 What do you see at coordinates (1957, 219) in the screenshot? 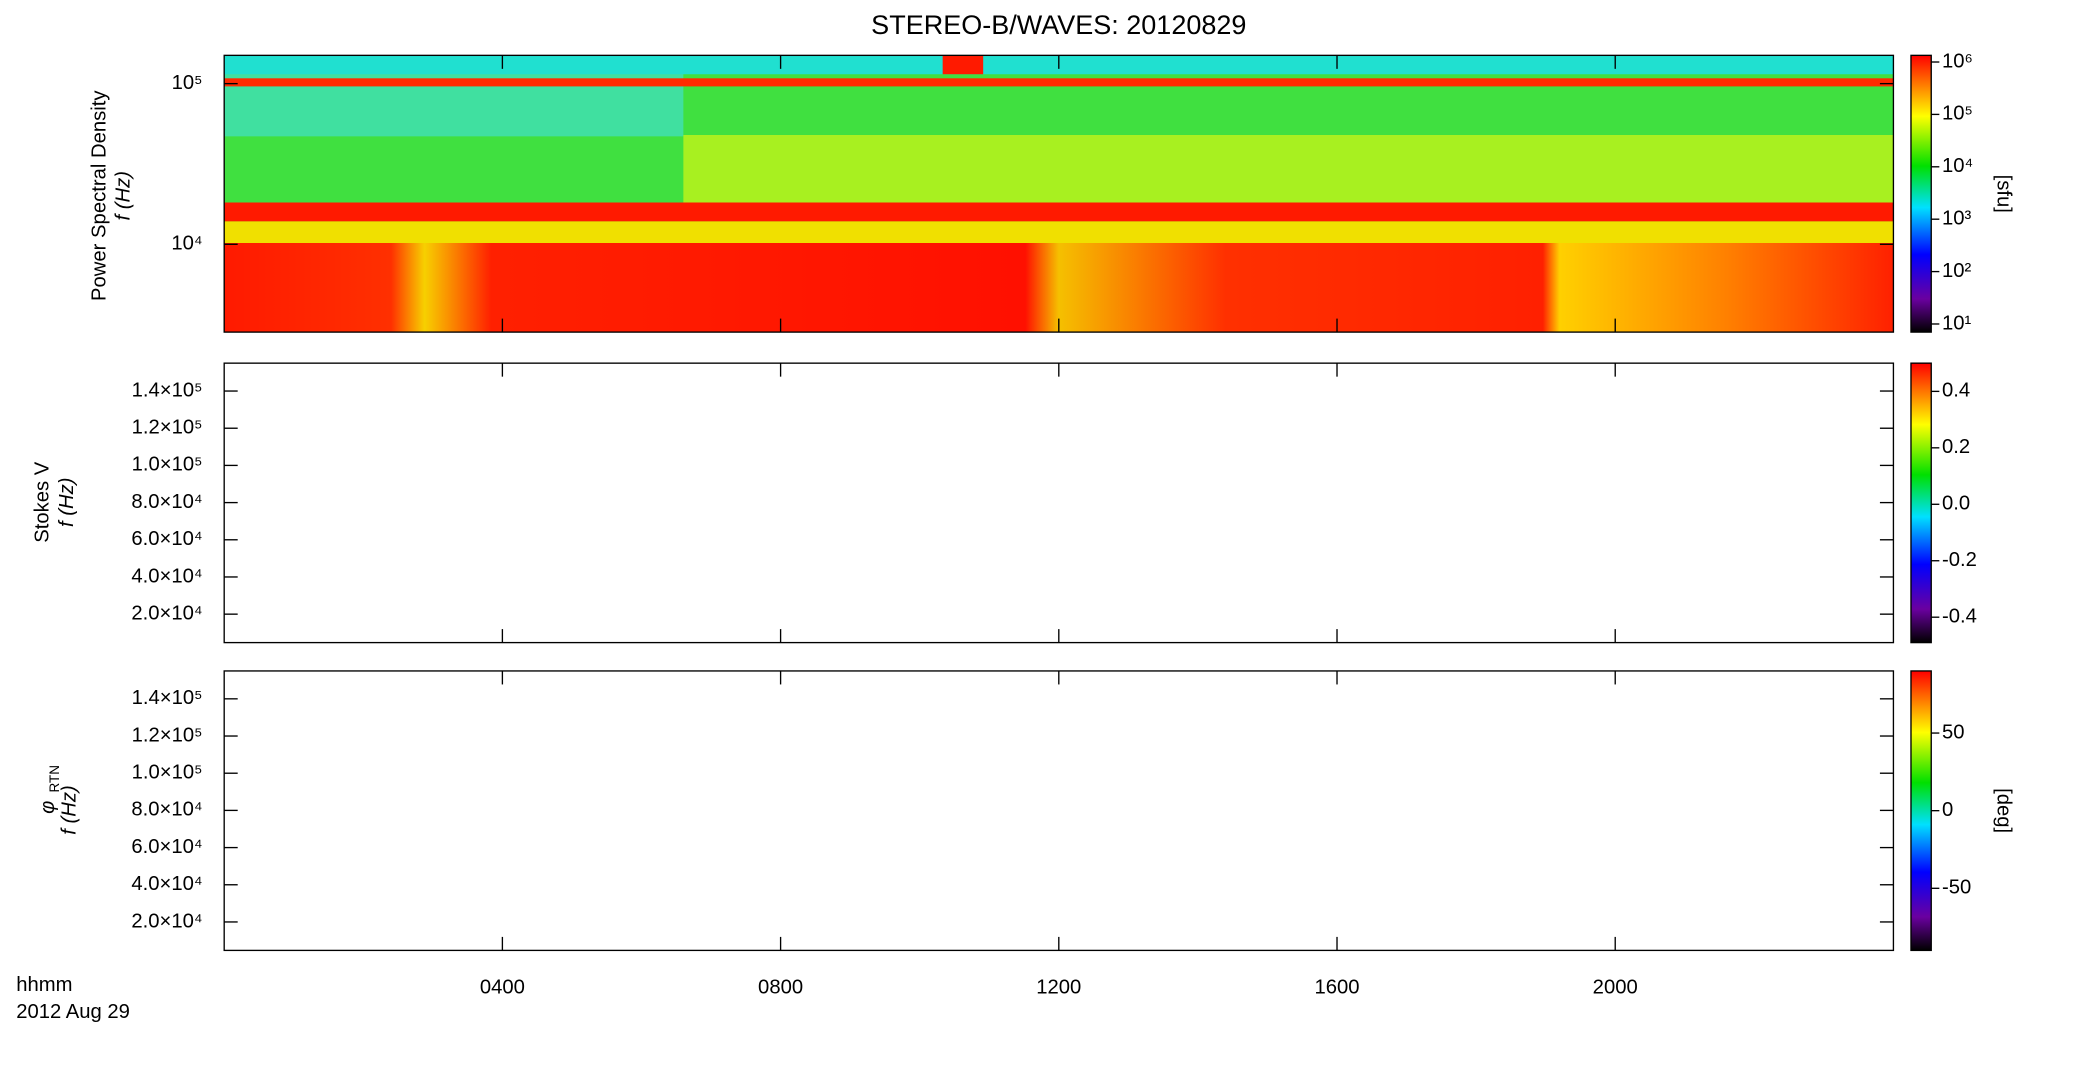
I see `colorbar-tick-label: 10³` at bounding box center [1957, 219].